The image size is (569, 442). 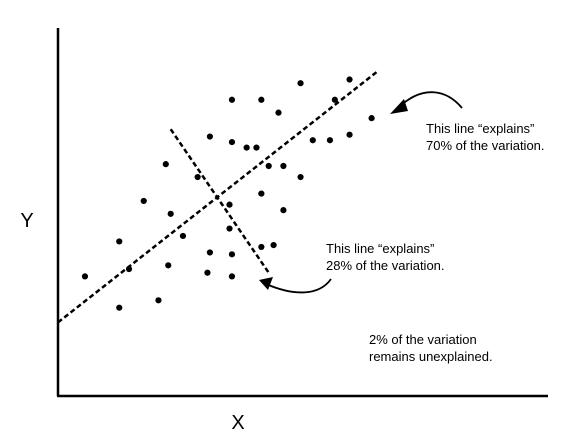 What do you see at coordinates (480, 128) in the screenshot?
I see `annotation-main-line-line-1: This line “explains”` at bounding box center [480, 128].